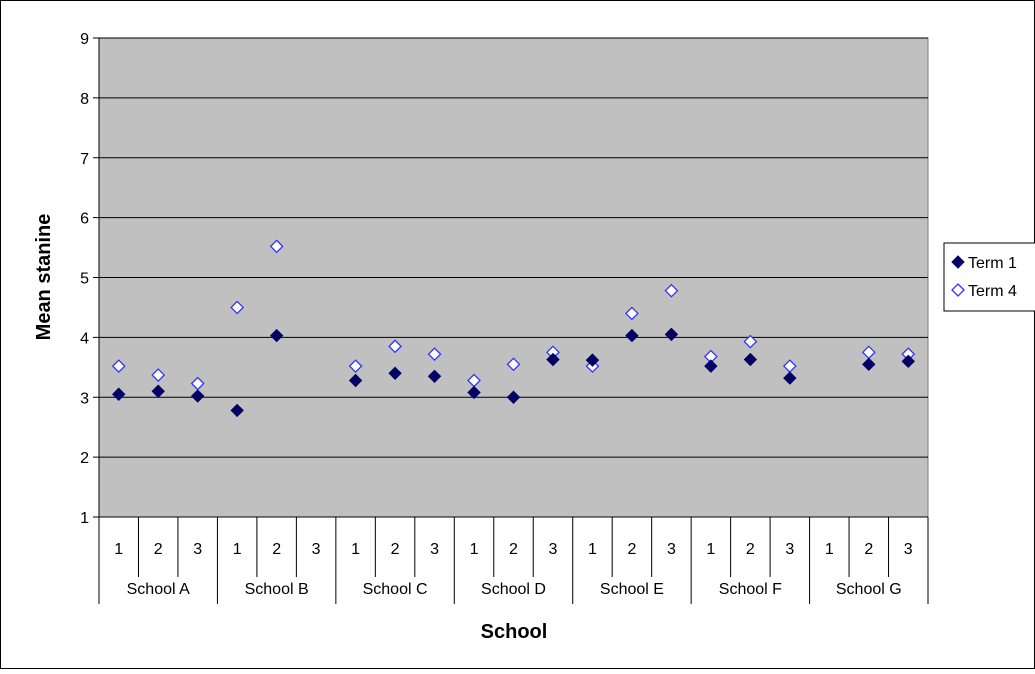  What do you see at coordinates (158, 589) in the screenshot?
I see `x-group-label: School A` at bounding box center [158, 589].